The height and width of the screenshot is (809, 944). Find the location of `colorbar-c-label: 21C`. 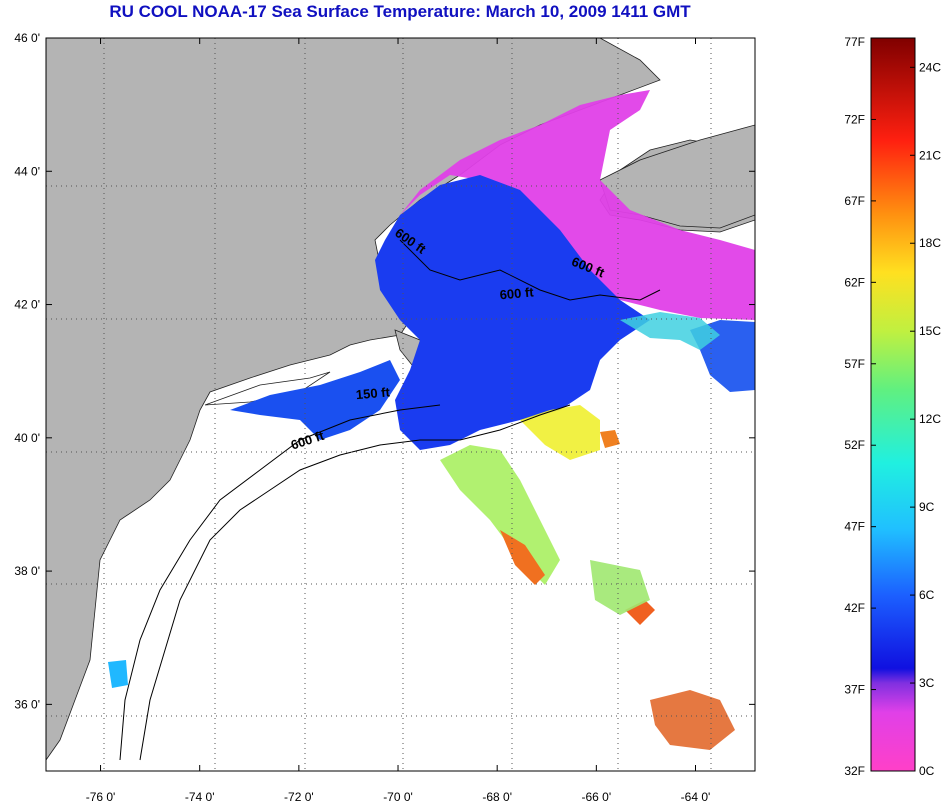

colorbar-c-label: 21C is located at coordinates (930, 155).